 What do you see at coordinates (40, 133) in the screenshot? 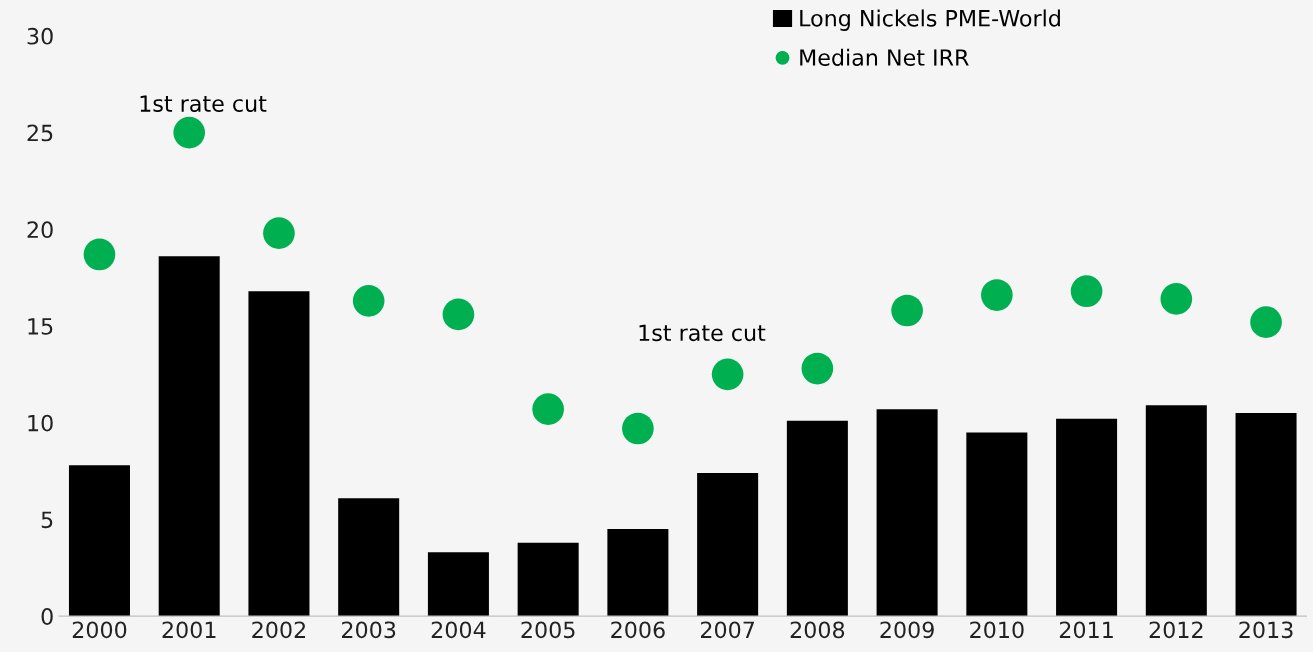
I see `y-tick-label: 25` at bounding box center [40, 133].